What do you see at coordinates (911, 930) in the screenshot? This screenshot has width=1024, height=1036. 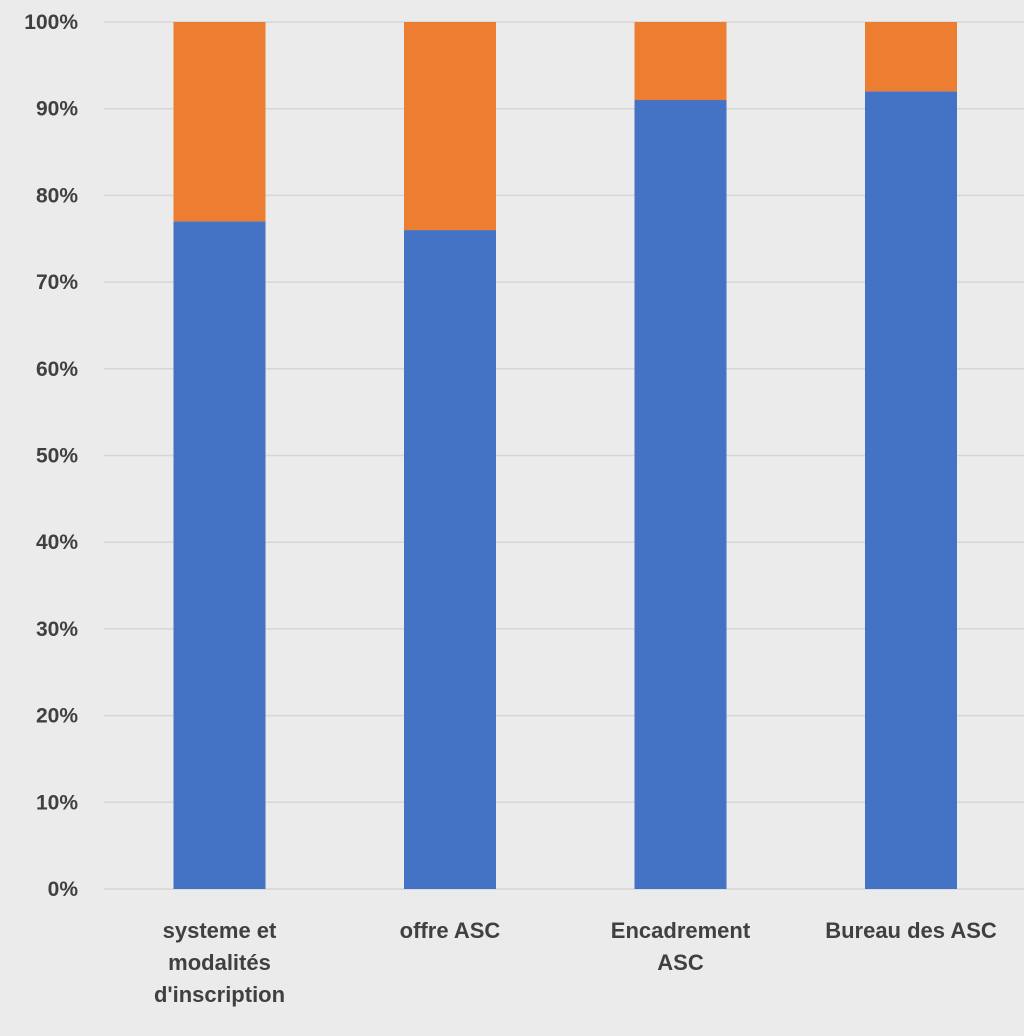 I see `x-category-label: Bureau des ASC` at bounding box center [911, 930].